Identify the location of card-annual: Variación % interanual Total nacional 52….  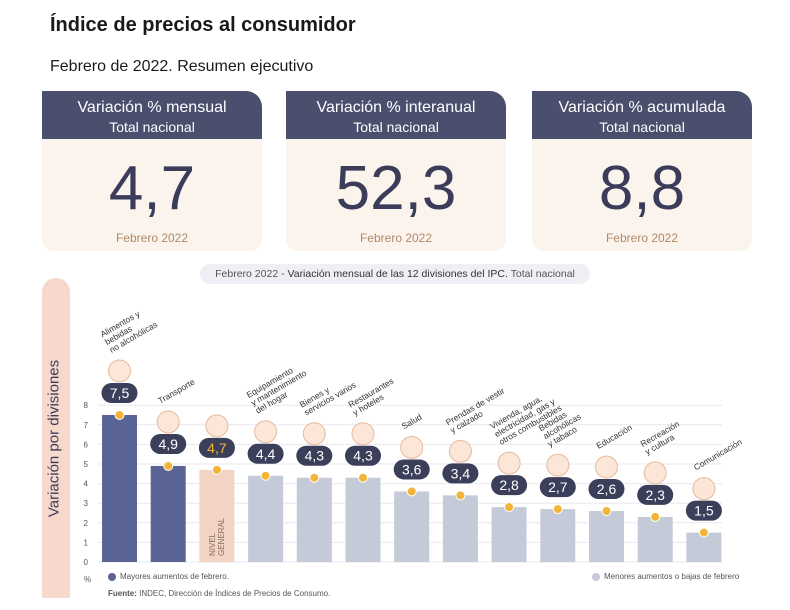
(396, 171).